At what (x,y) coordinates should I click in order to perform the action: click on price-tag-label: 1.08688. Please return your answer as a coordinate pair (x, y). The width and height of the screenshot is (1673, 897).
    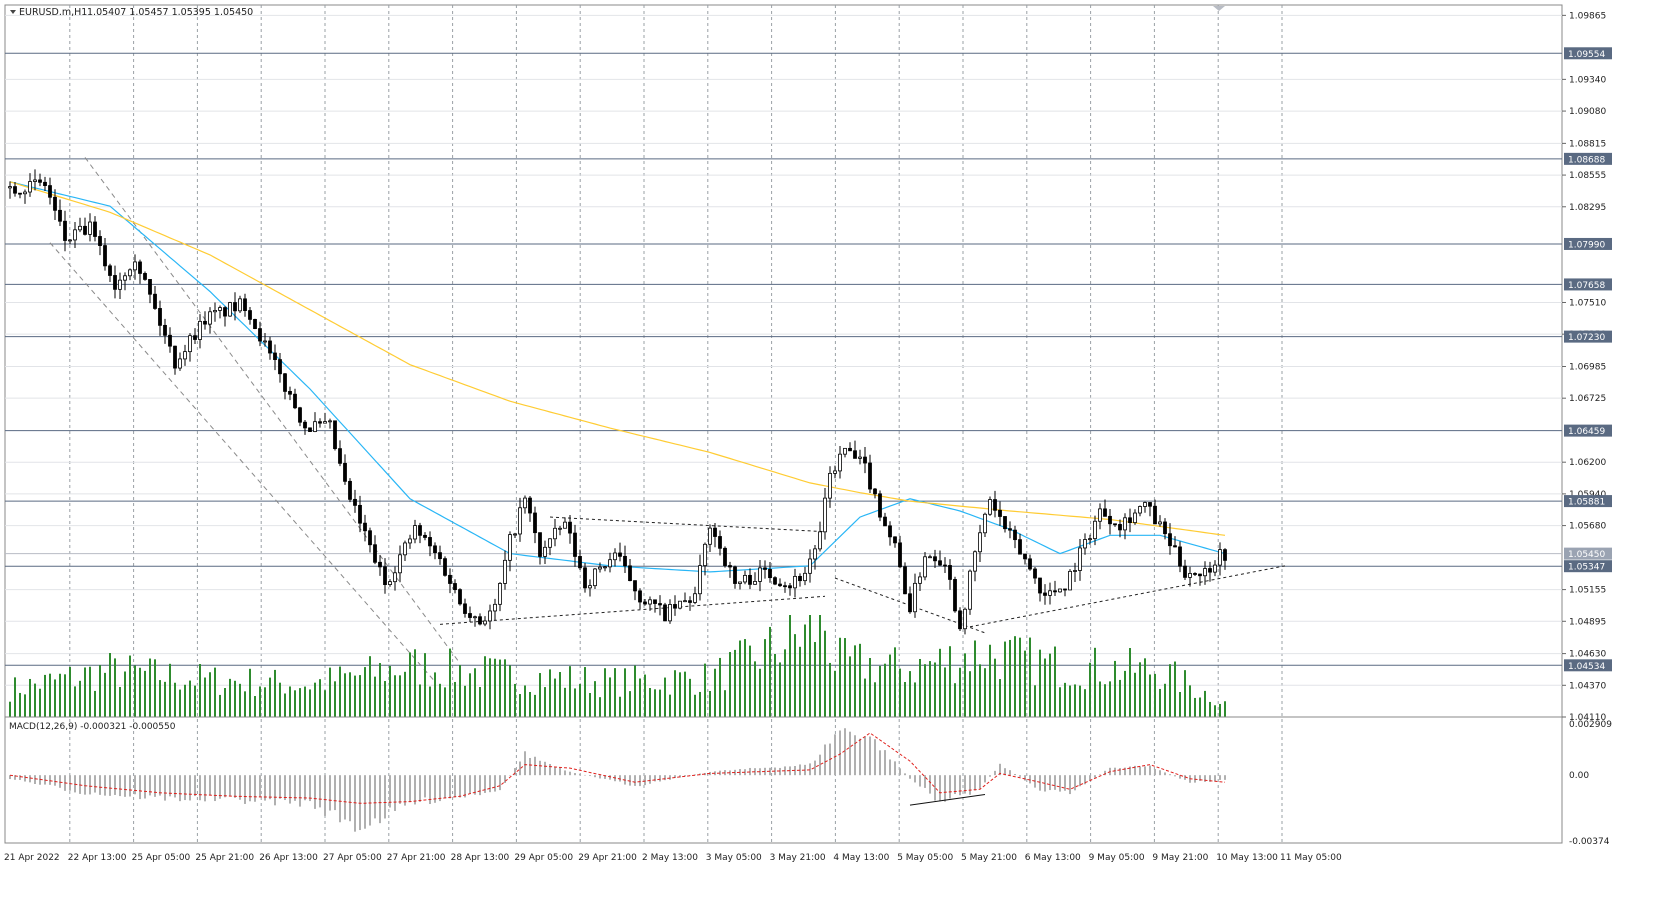
    Looking at the image, I should click on (1586, 160).